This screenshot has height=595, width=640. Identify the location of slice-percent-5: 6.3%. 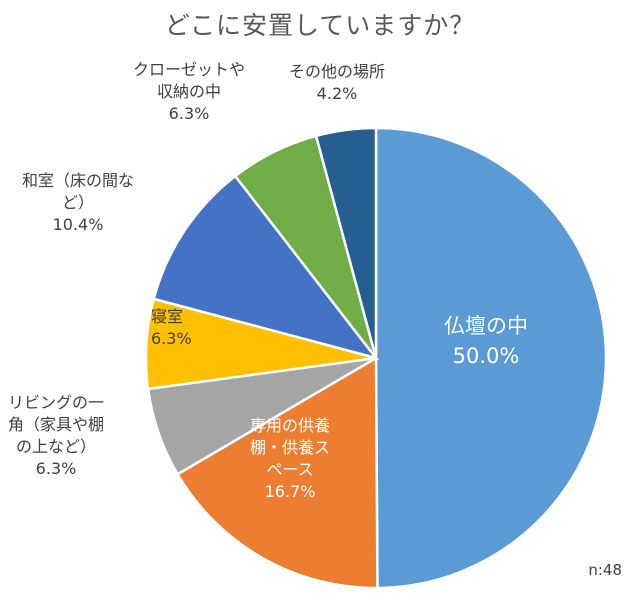
(189, 113).